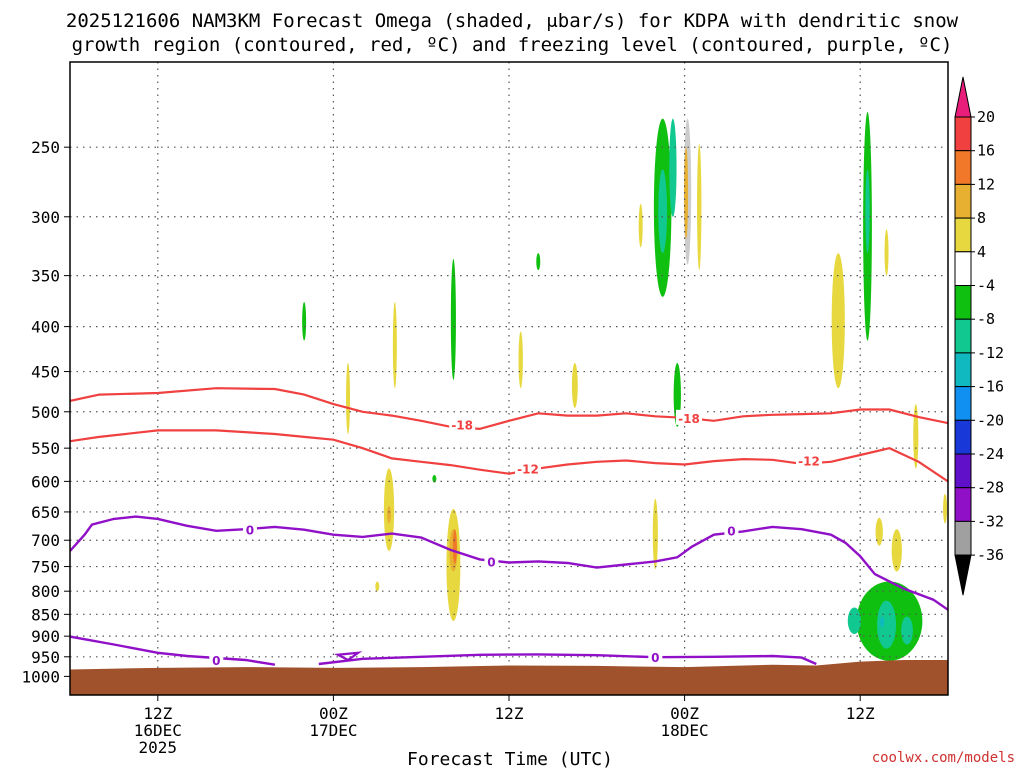 The width and height of the screenshot is (1024, 768). I want to click on time-tick-label: 17DEC, so click(333, 730).